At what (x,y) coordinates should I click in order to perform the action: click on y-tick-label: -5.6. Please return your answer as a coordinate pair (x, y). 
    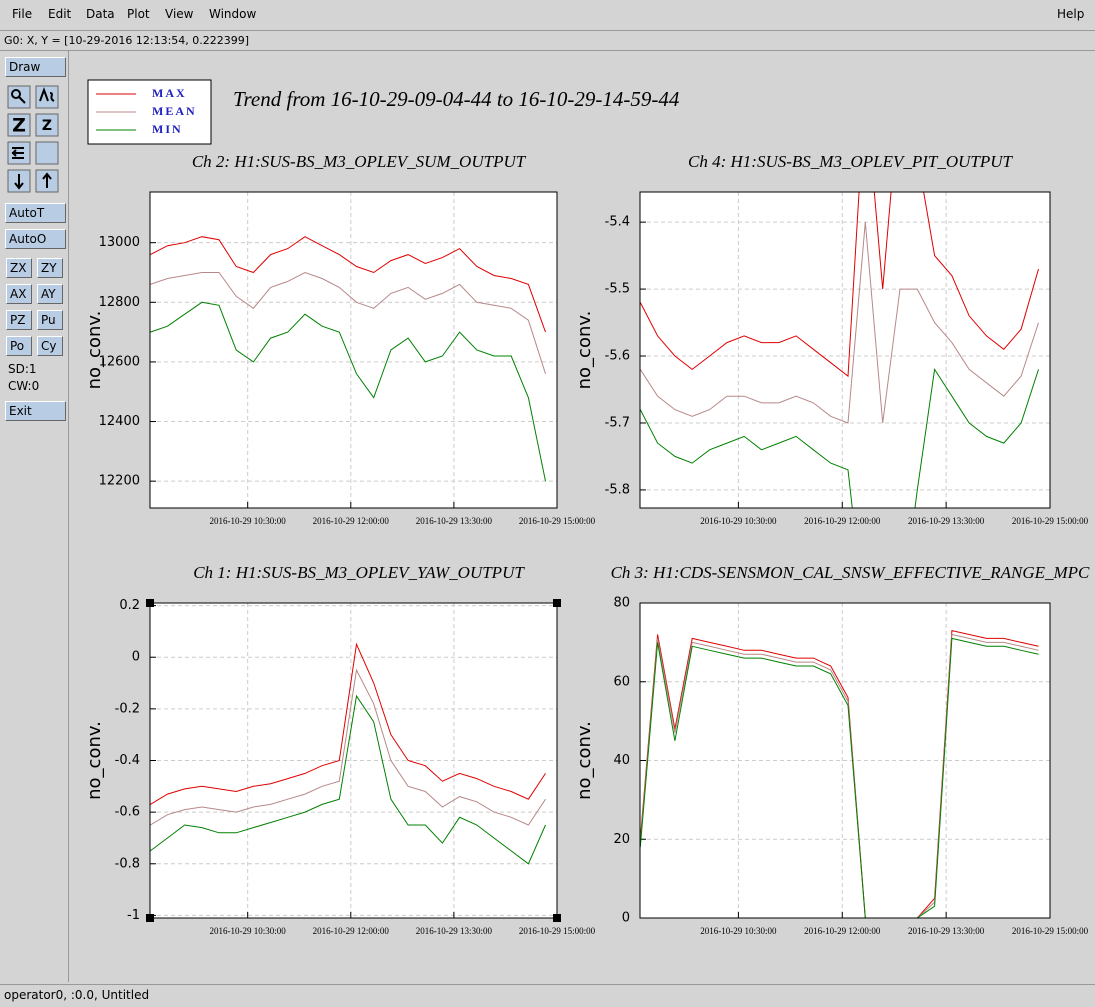
    Looking at the image, I should click on (617, 356).